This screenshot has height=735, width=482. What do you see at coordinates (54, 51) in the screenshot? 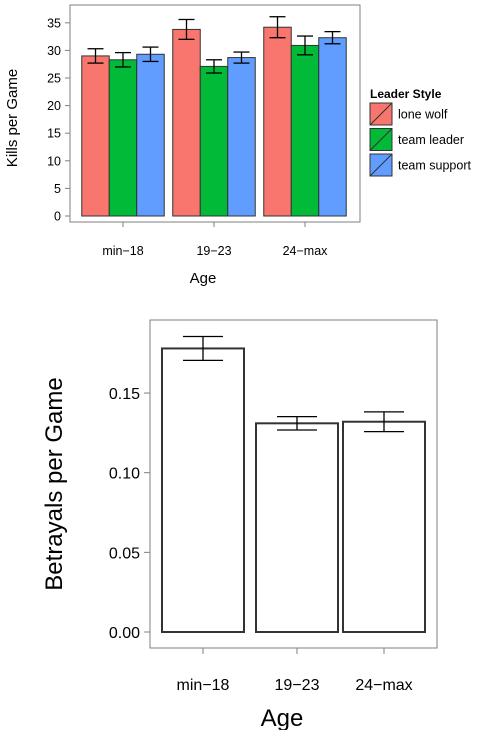
I see `kills-y-tick-label: 30` at bounding box center [54, 51].